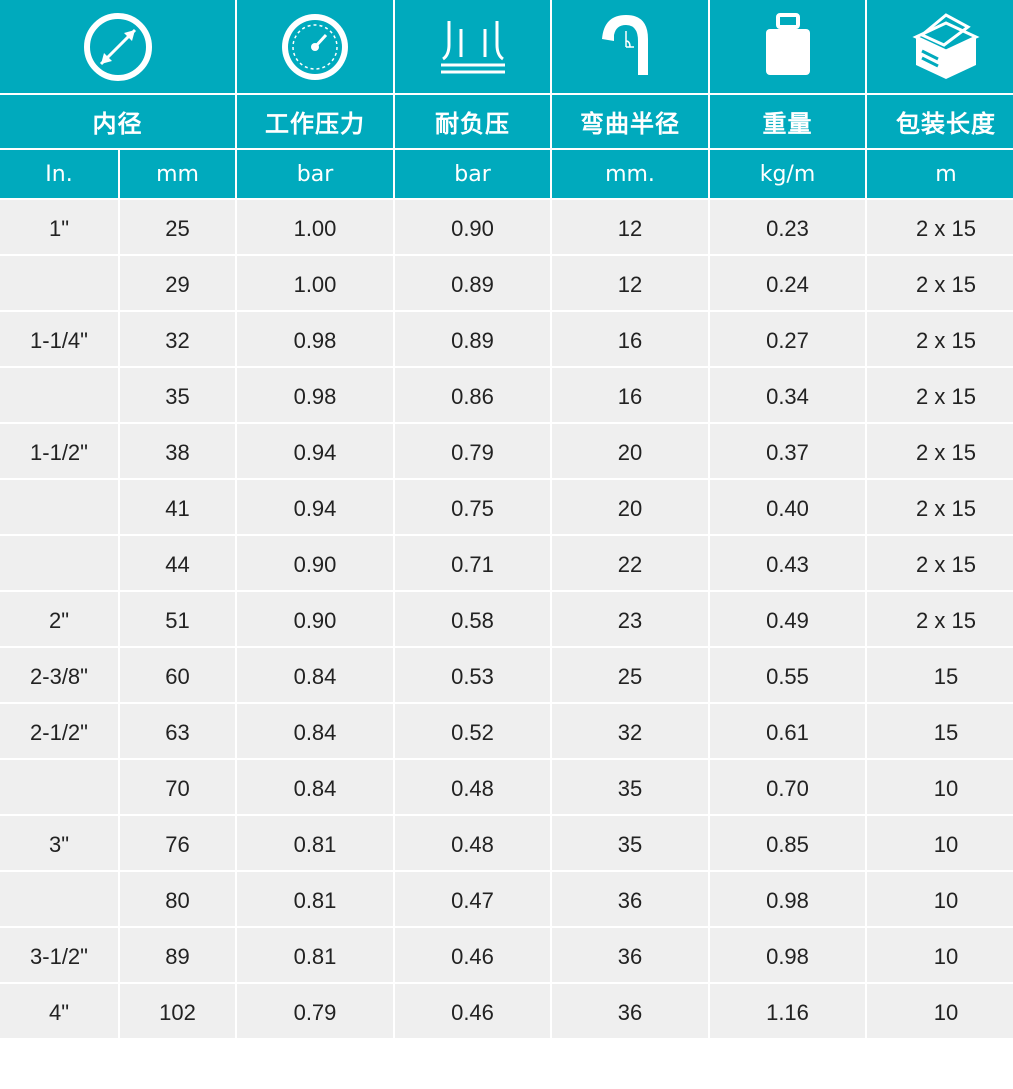 The height and width of the screenshot is (1089, 1013). I want to click on cell-bend-radius: 20, so click(630, 451).